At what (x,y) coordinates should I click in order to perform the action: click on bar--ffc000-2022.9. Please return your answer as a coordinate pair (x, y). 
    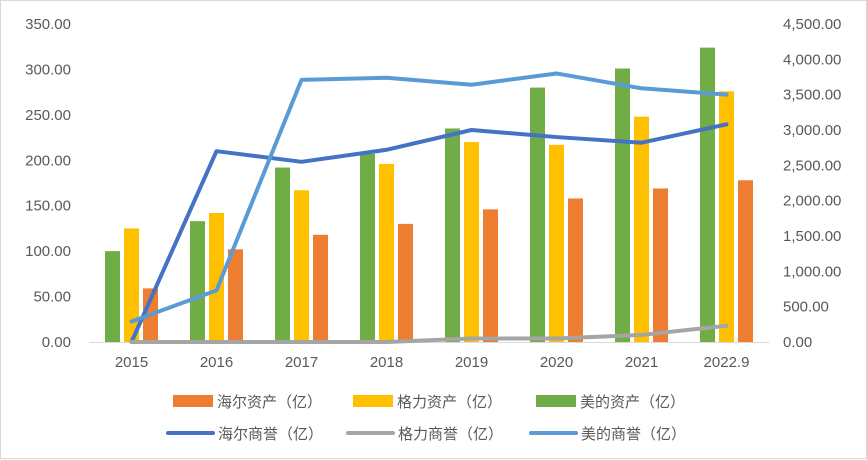
    Looking at the image, I should click on (726, 216).